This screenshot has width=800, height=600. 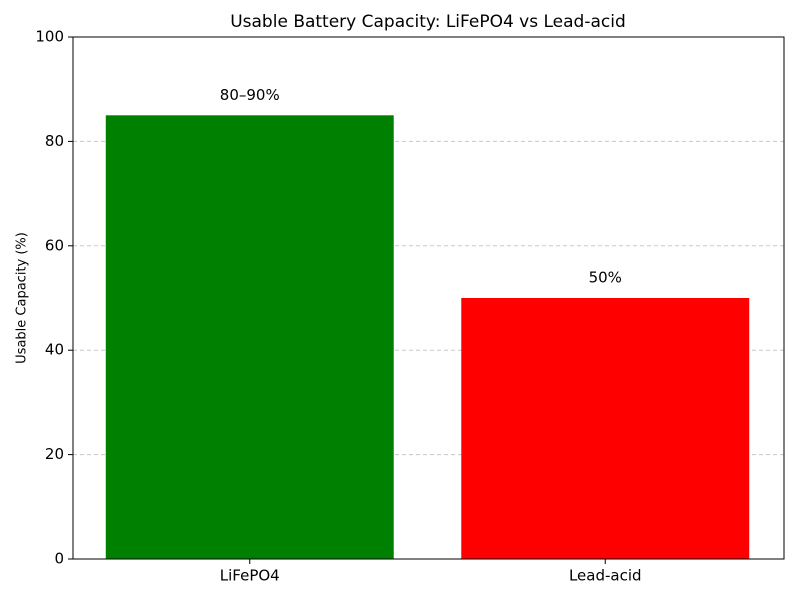 What do you see at coordinates (54, 350) in the screenshot?
I see `y-tick-label: 40` at bounding box center [54, 350].